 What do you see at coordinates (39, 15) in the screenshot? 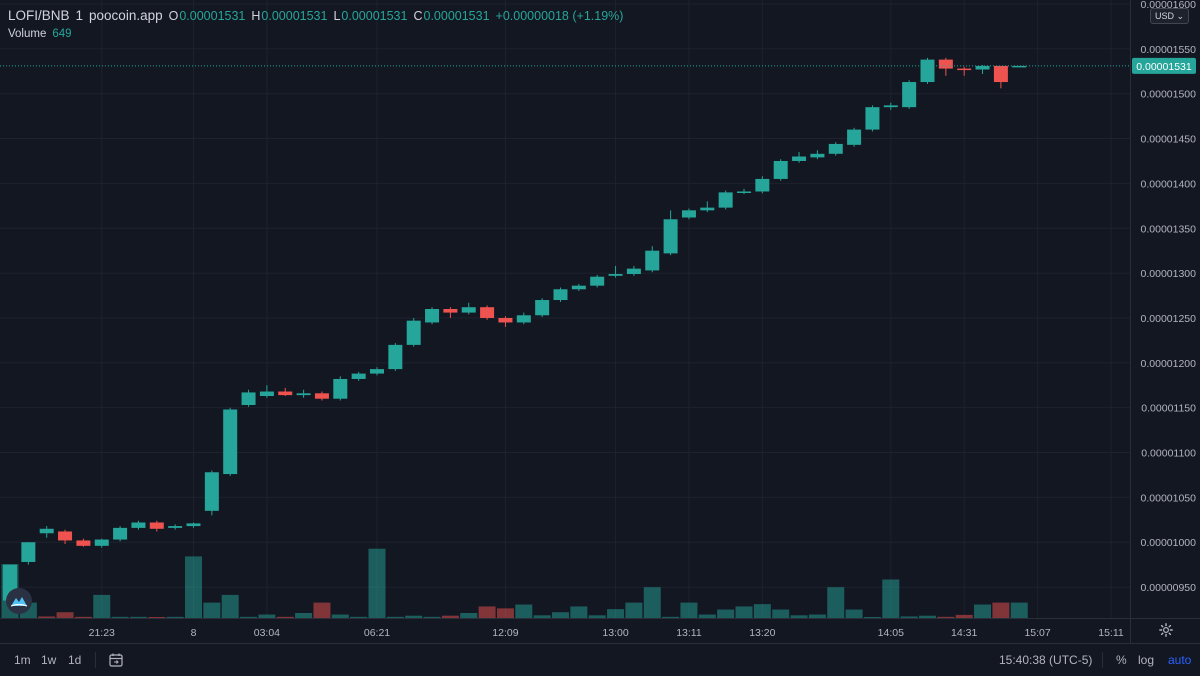
I see `pair-symbol: LOFI/BNB` at bounding box center [39, 15].